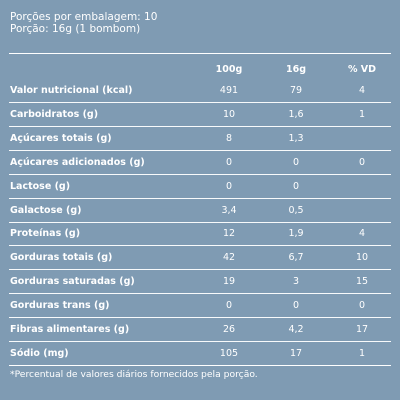 The image size is (400, 400). I want to click on nutrient-label: Lactose (g), so click(40, 186).